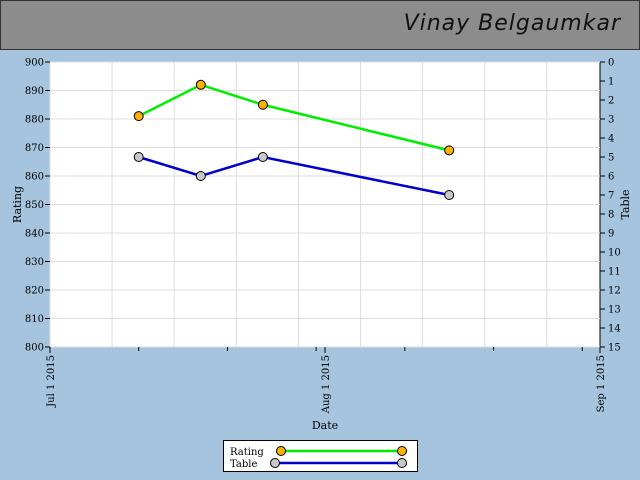 The width and height of the screenshot is (640, 480). Describe the element at coordinates (512, 23) in the screenshot. I see `user-name: Vinay Belgaumkar` at that location.